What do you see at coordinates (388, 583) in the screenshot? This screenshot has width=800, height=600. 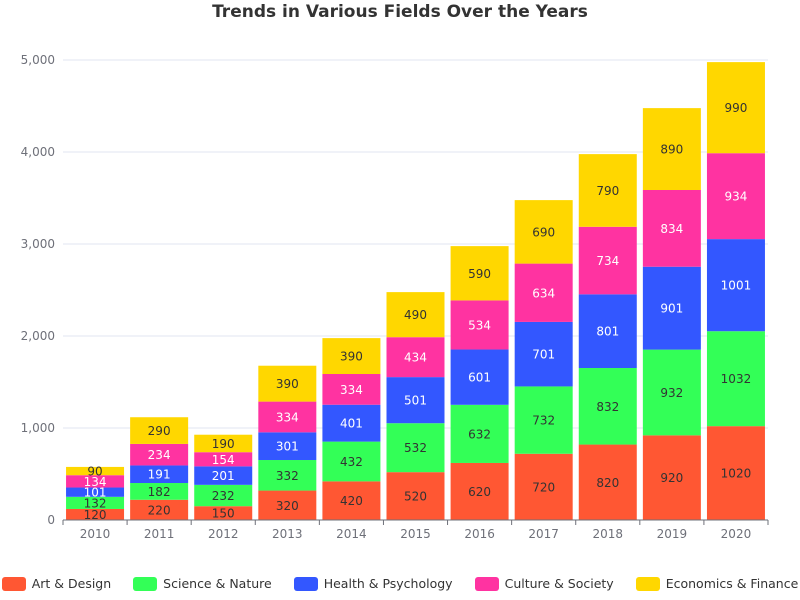 I see `legend-label: Health & Psychology` at bounding box center [388, 583].